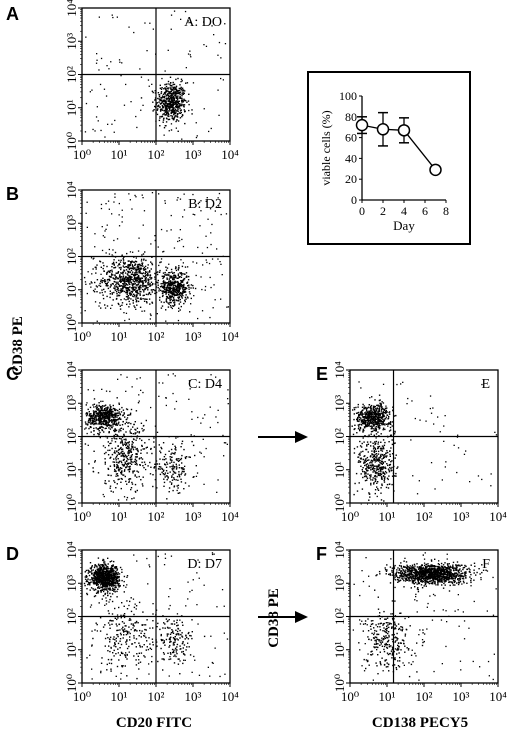 The width and height of the screenshot is (520, 738). I want to click on panel-label: C: D4, so click(205, 384).